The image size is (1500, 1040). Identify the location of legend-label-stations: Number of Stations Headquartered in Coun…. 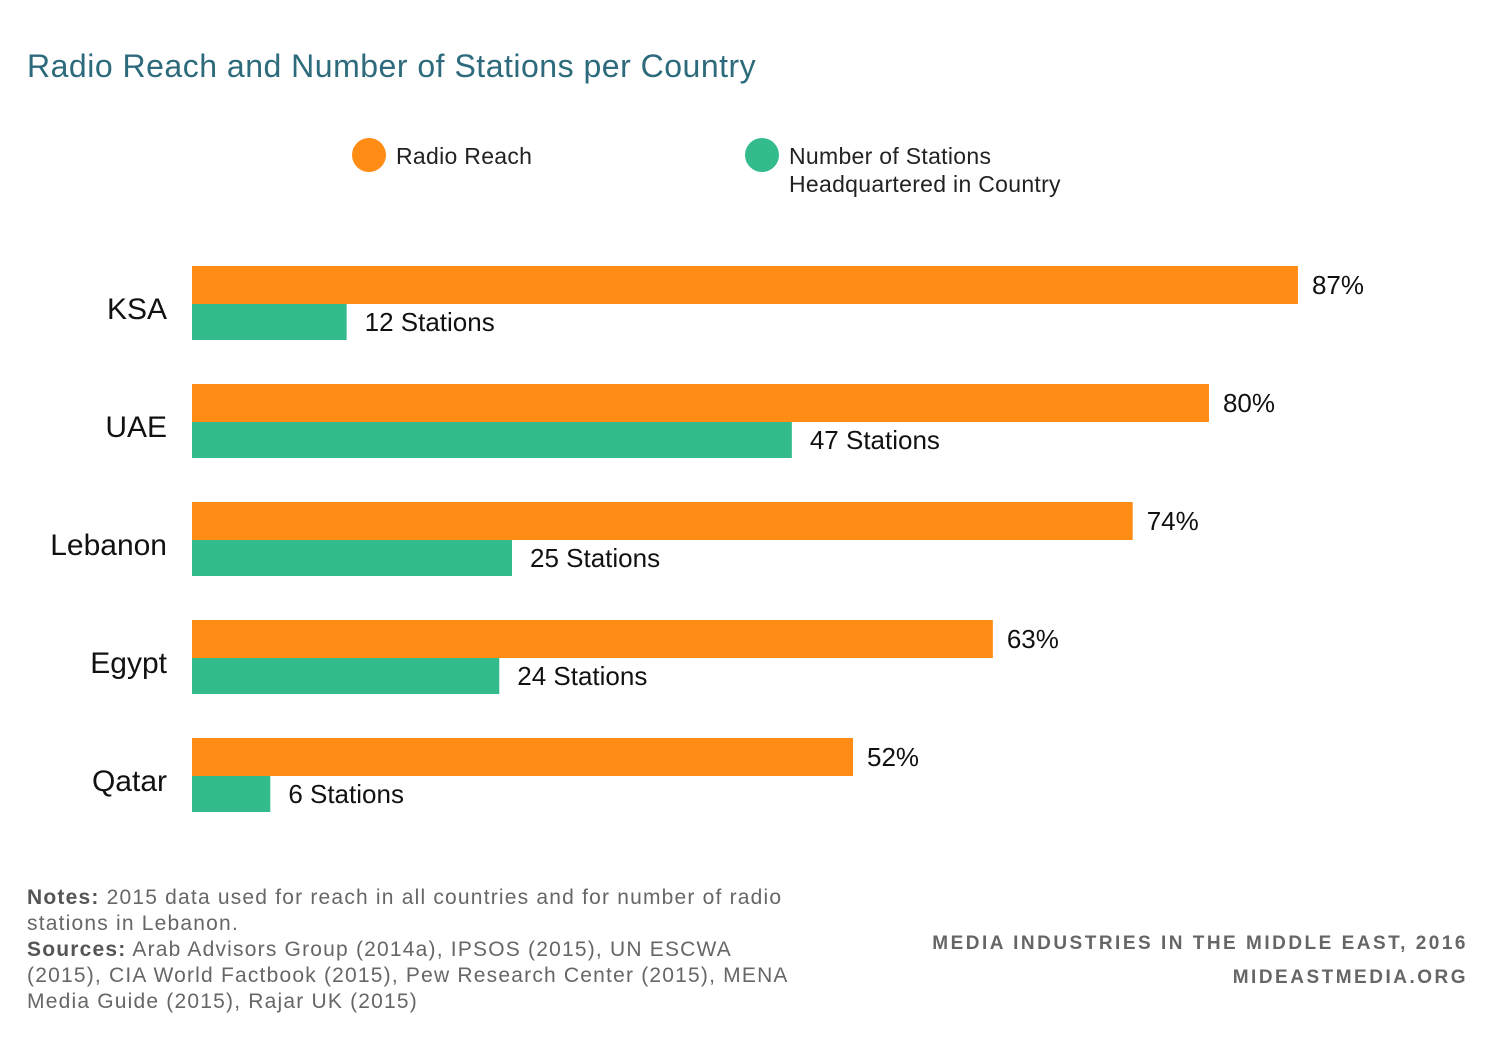
(925, 170).